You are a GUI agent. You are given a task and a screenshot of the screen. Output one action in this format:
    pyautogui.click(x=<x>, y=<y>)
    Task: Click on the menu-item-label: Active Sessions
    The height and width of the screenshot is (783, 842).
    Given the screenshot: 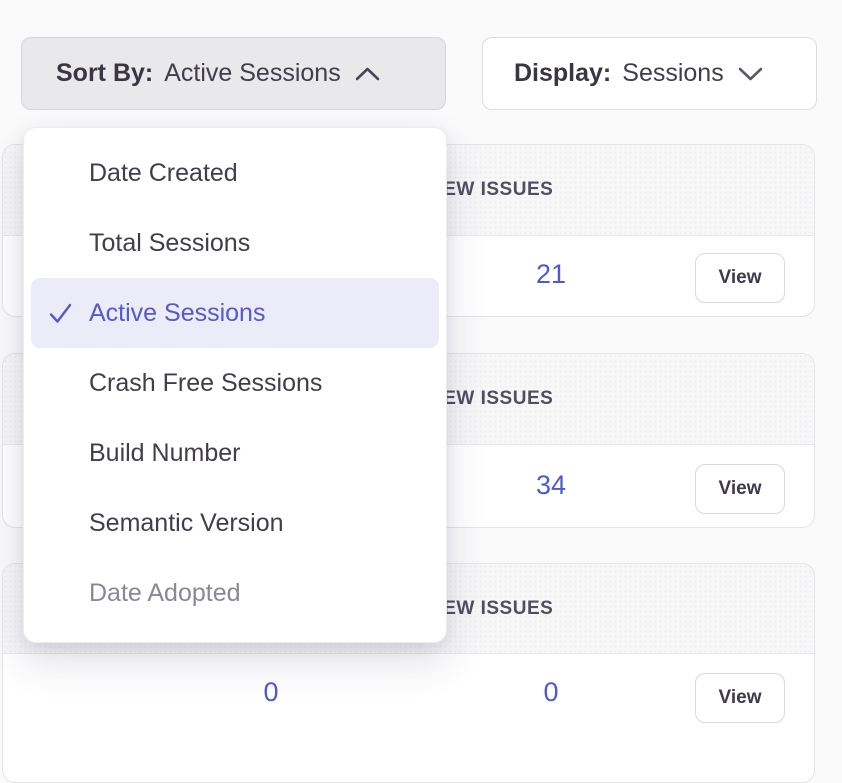 What is the action you would take?
    pyautogui.click(x=177, y=312)
    